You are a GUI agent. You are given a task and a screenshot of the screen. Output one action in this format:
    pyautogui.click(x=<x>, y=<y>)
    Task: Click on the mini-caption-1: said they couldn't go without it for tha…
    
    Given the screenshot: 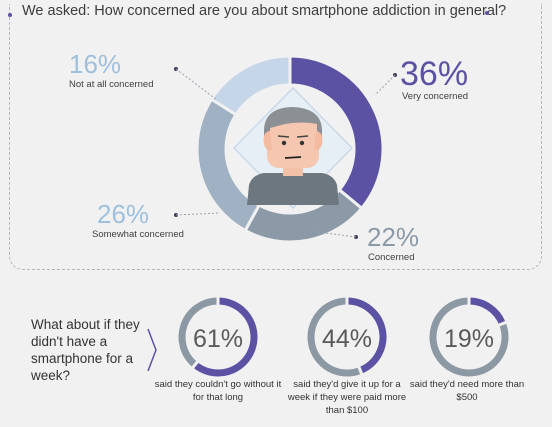 What is the action you would take?
    pyautogui.click(x=218, y=391)
    